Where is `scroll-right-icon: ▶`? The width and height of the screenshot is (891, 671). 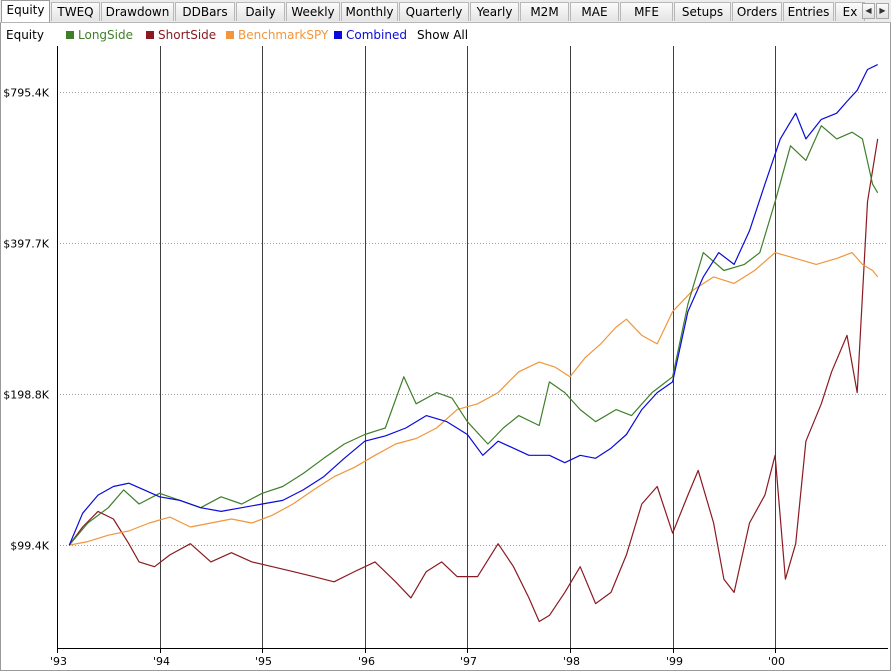 scroll-right-icon: ▶ is located at coordinates (882, 11).